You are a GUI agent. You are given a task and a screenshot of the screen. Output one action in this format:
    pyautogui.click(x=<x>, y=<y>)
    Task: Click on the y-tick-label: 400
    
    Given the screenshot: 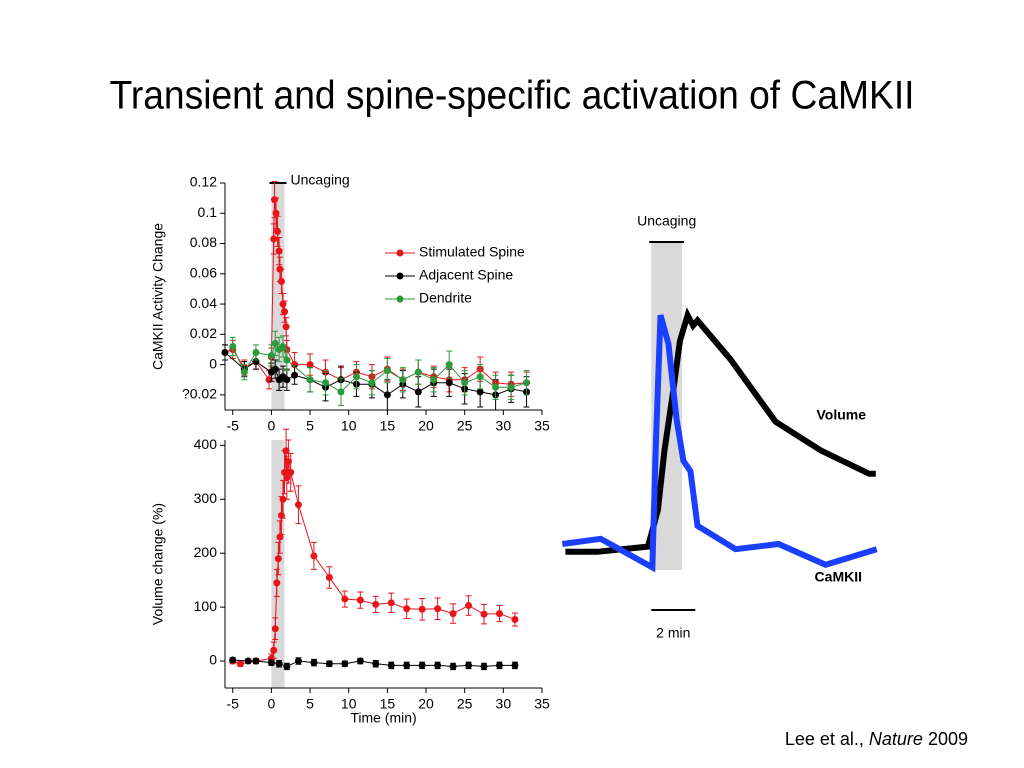 What is the action you would take?
    pyautogui.click(x=206, y=444)
    